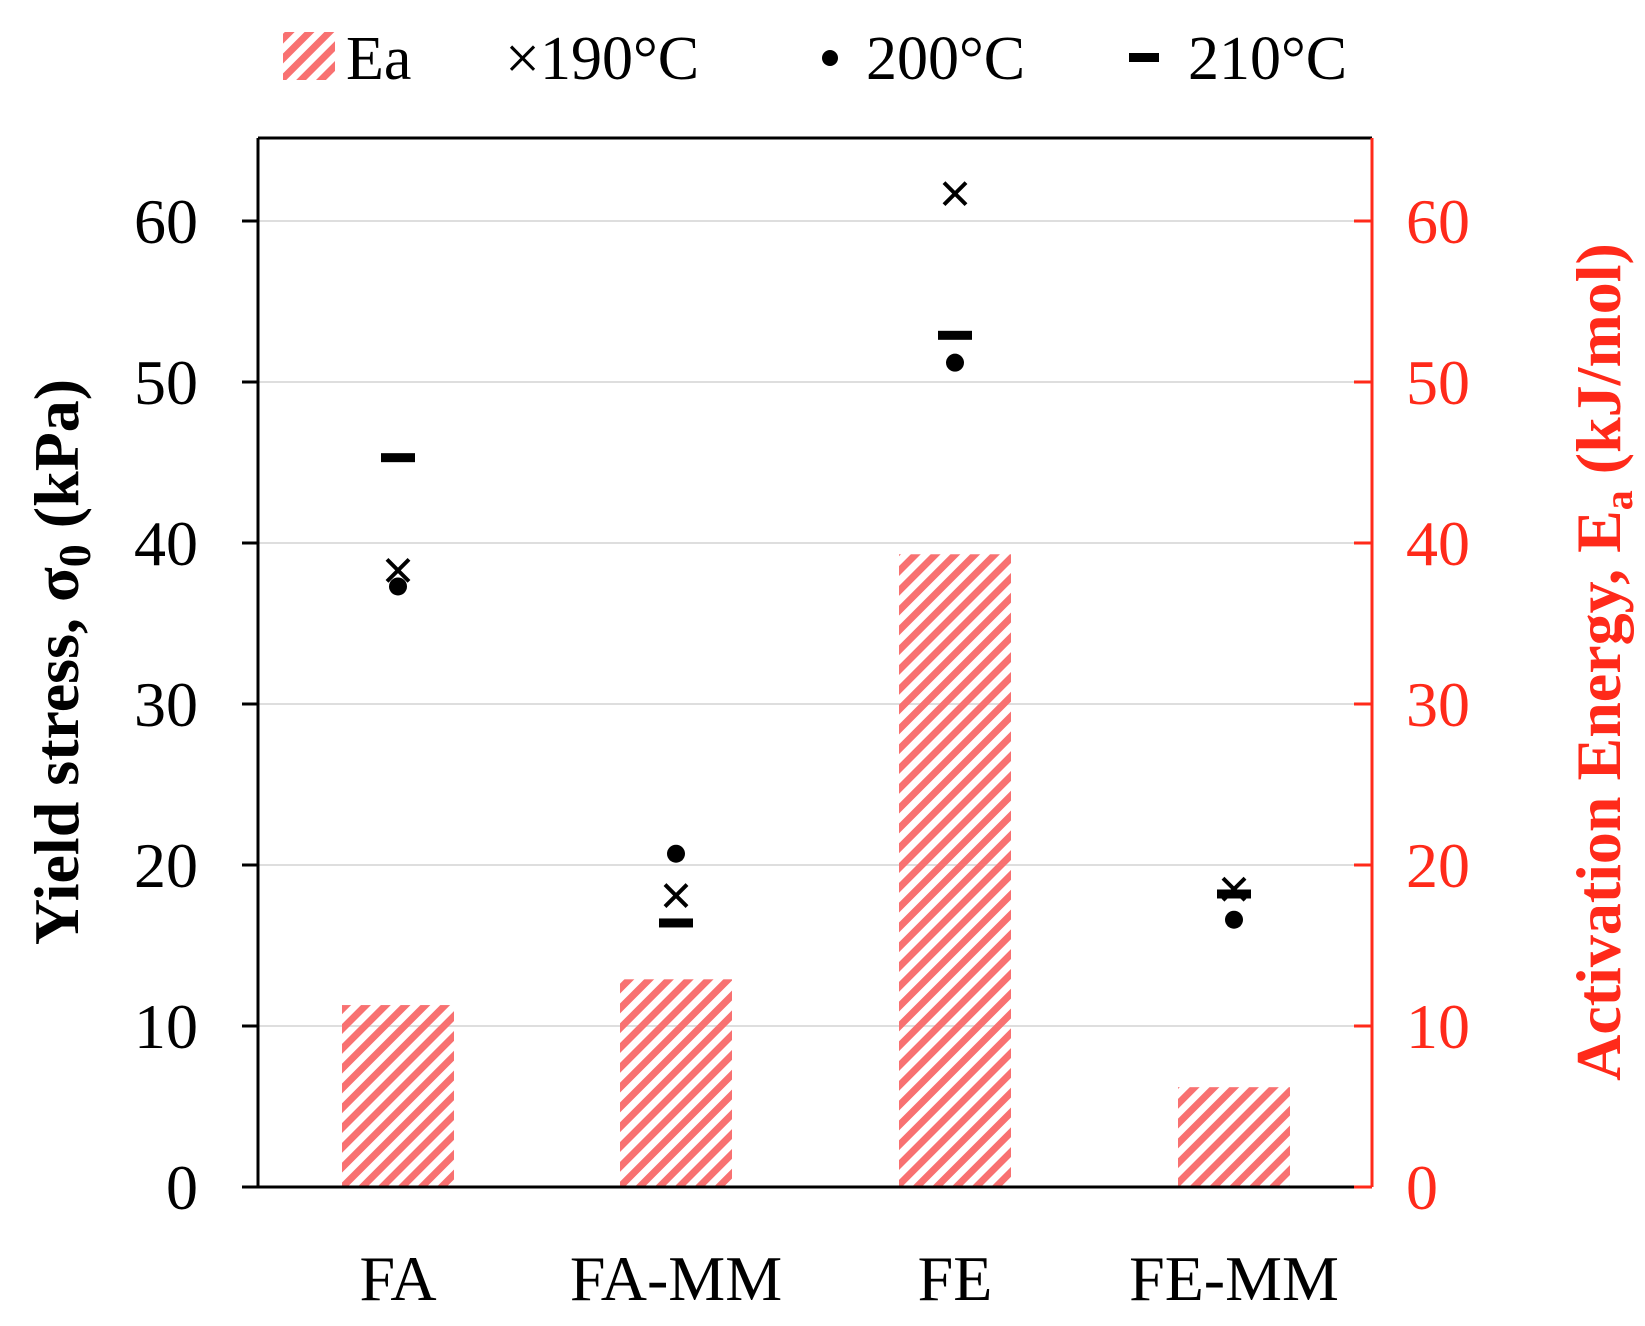  What do you see at coordinates (166, 1026) in the screenshot?
I see `left-tick-label-10: 10` at bounding box center [166, 1026].